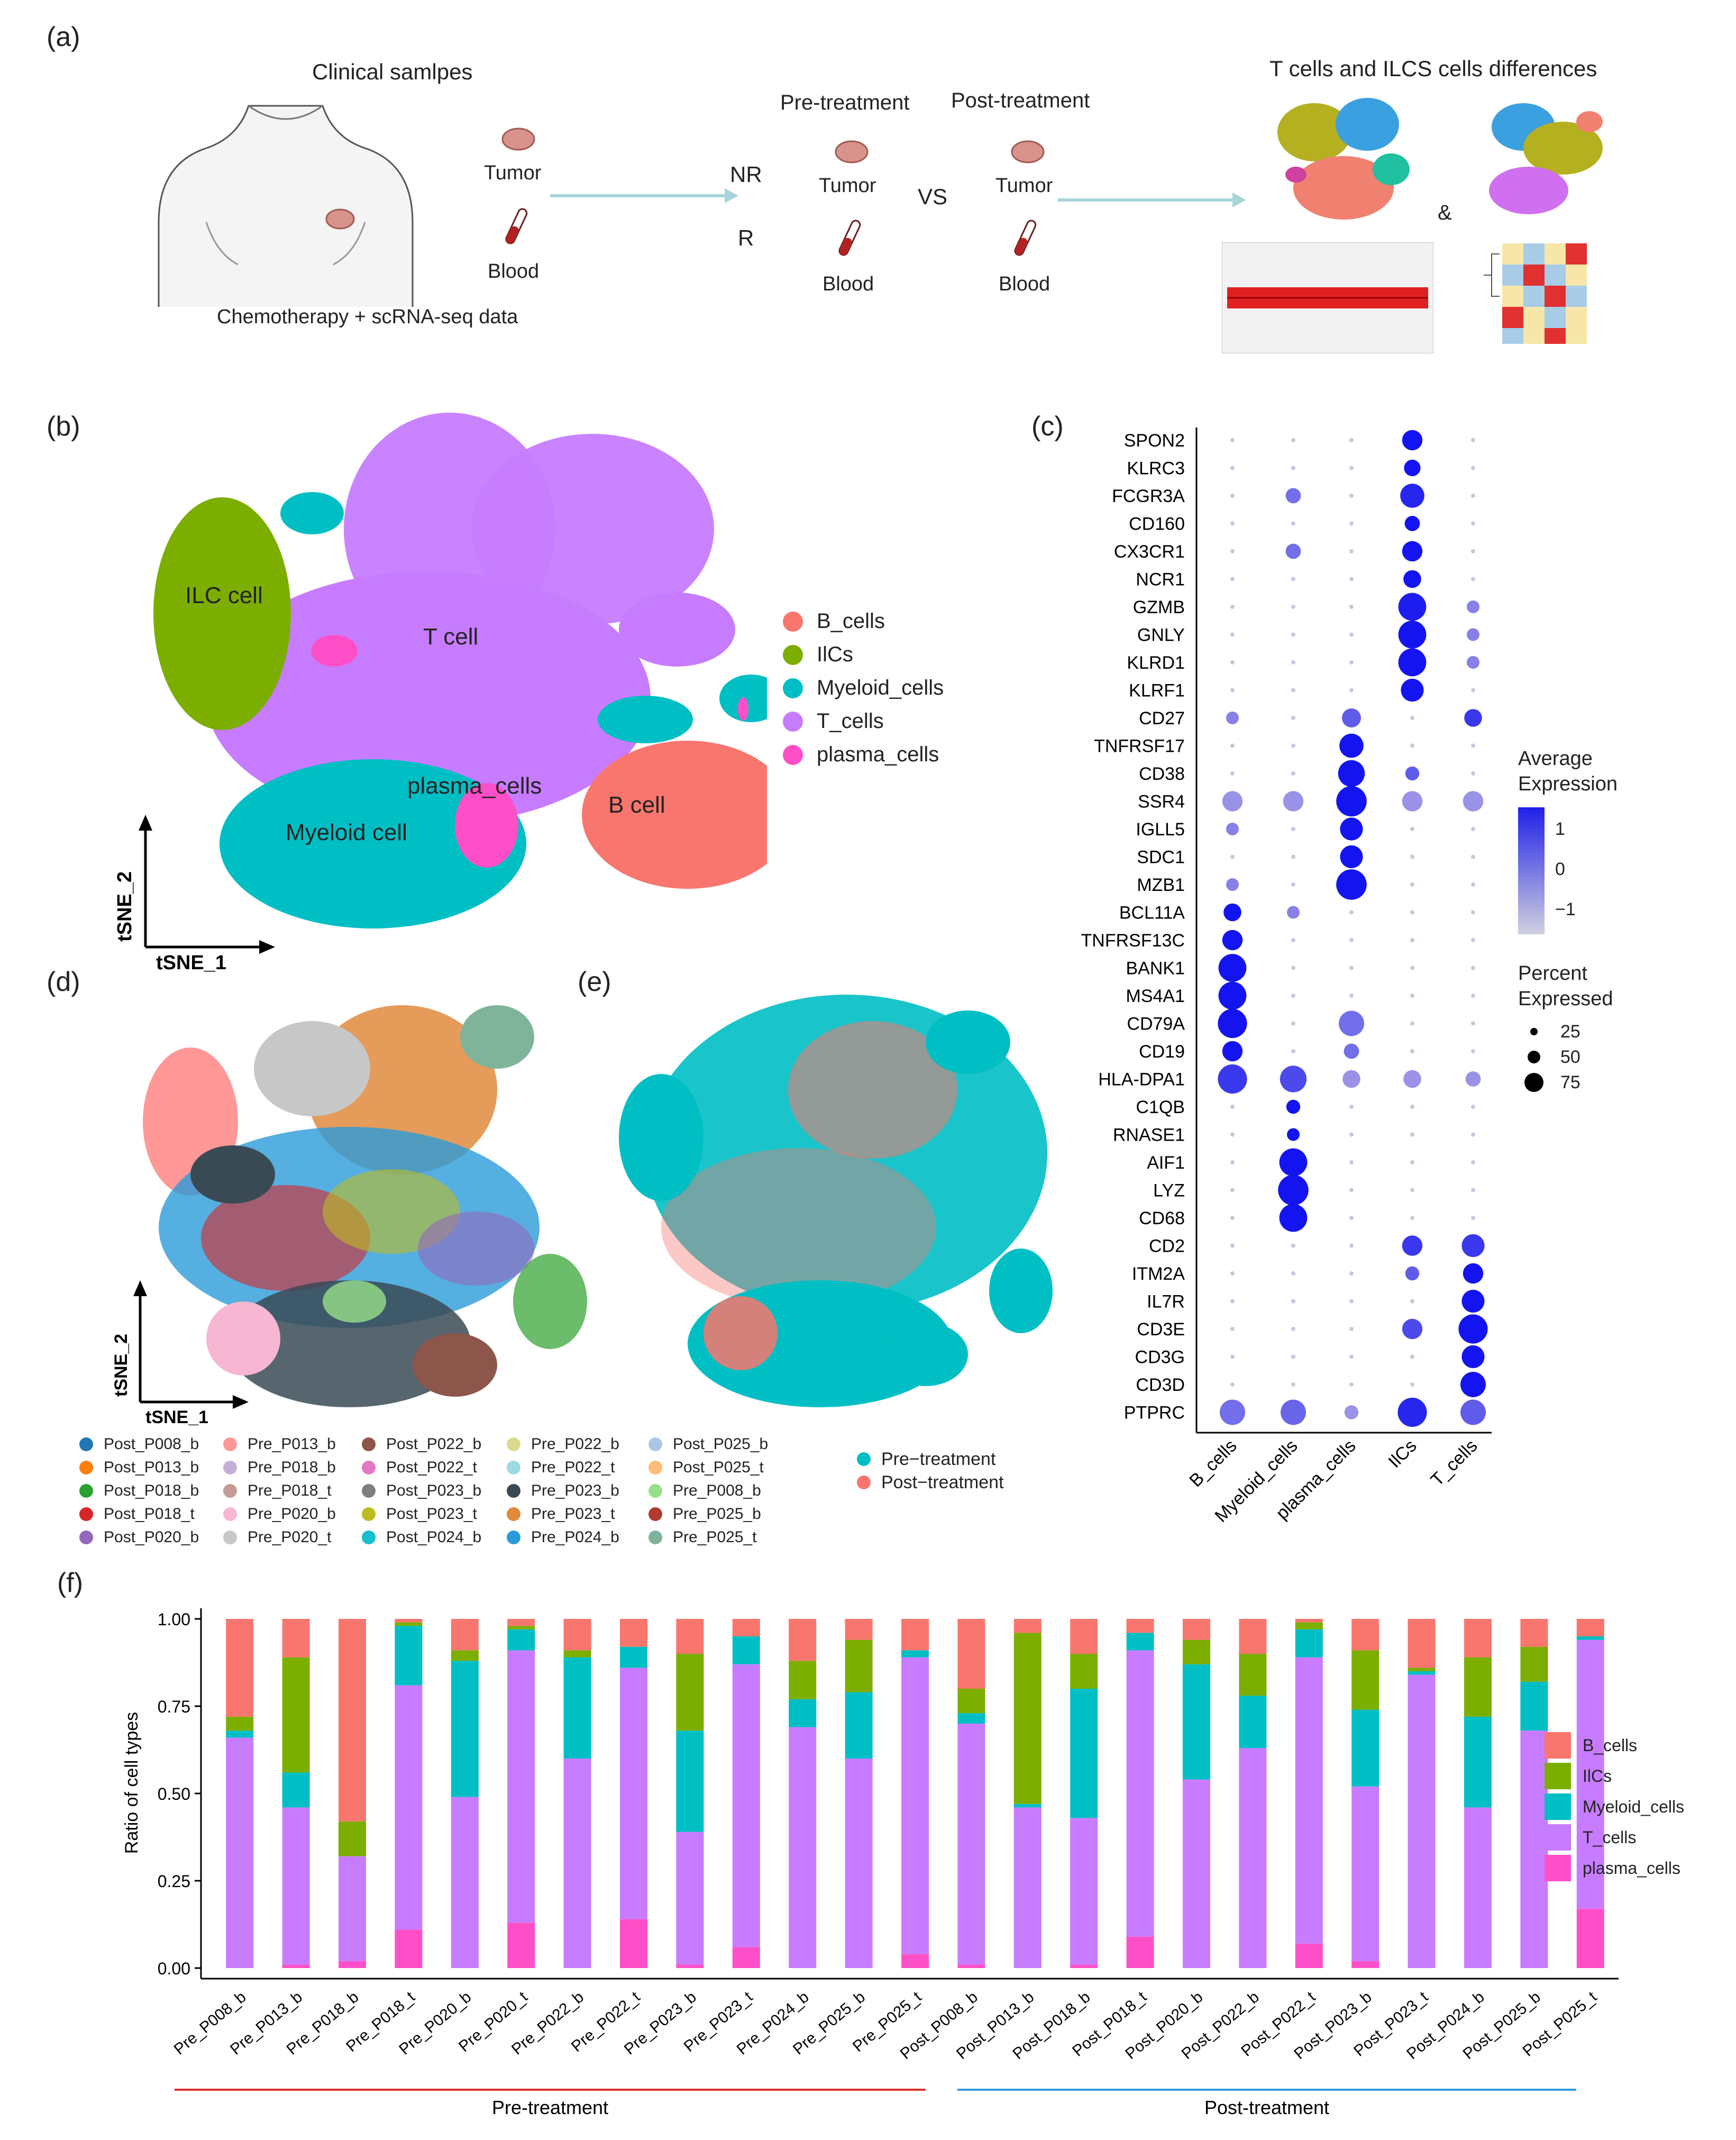 The width and height of the screenshot is (1736, 2140). What do you see at coordinates (1614, 1776) in the screenshot?
I see `legend-item: IlCs` at bounding box center [1614, 1776].